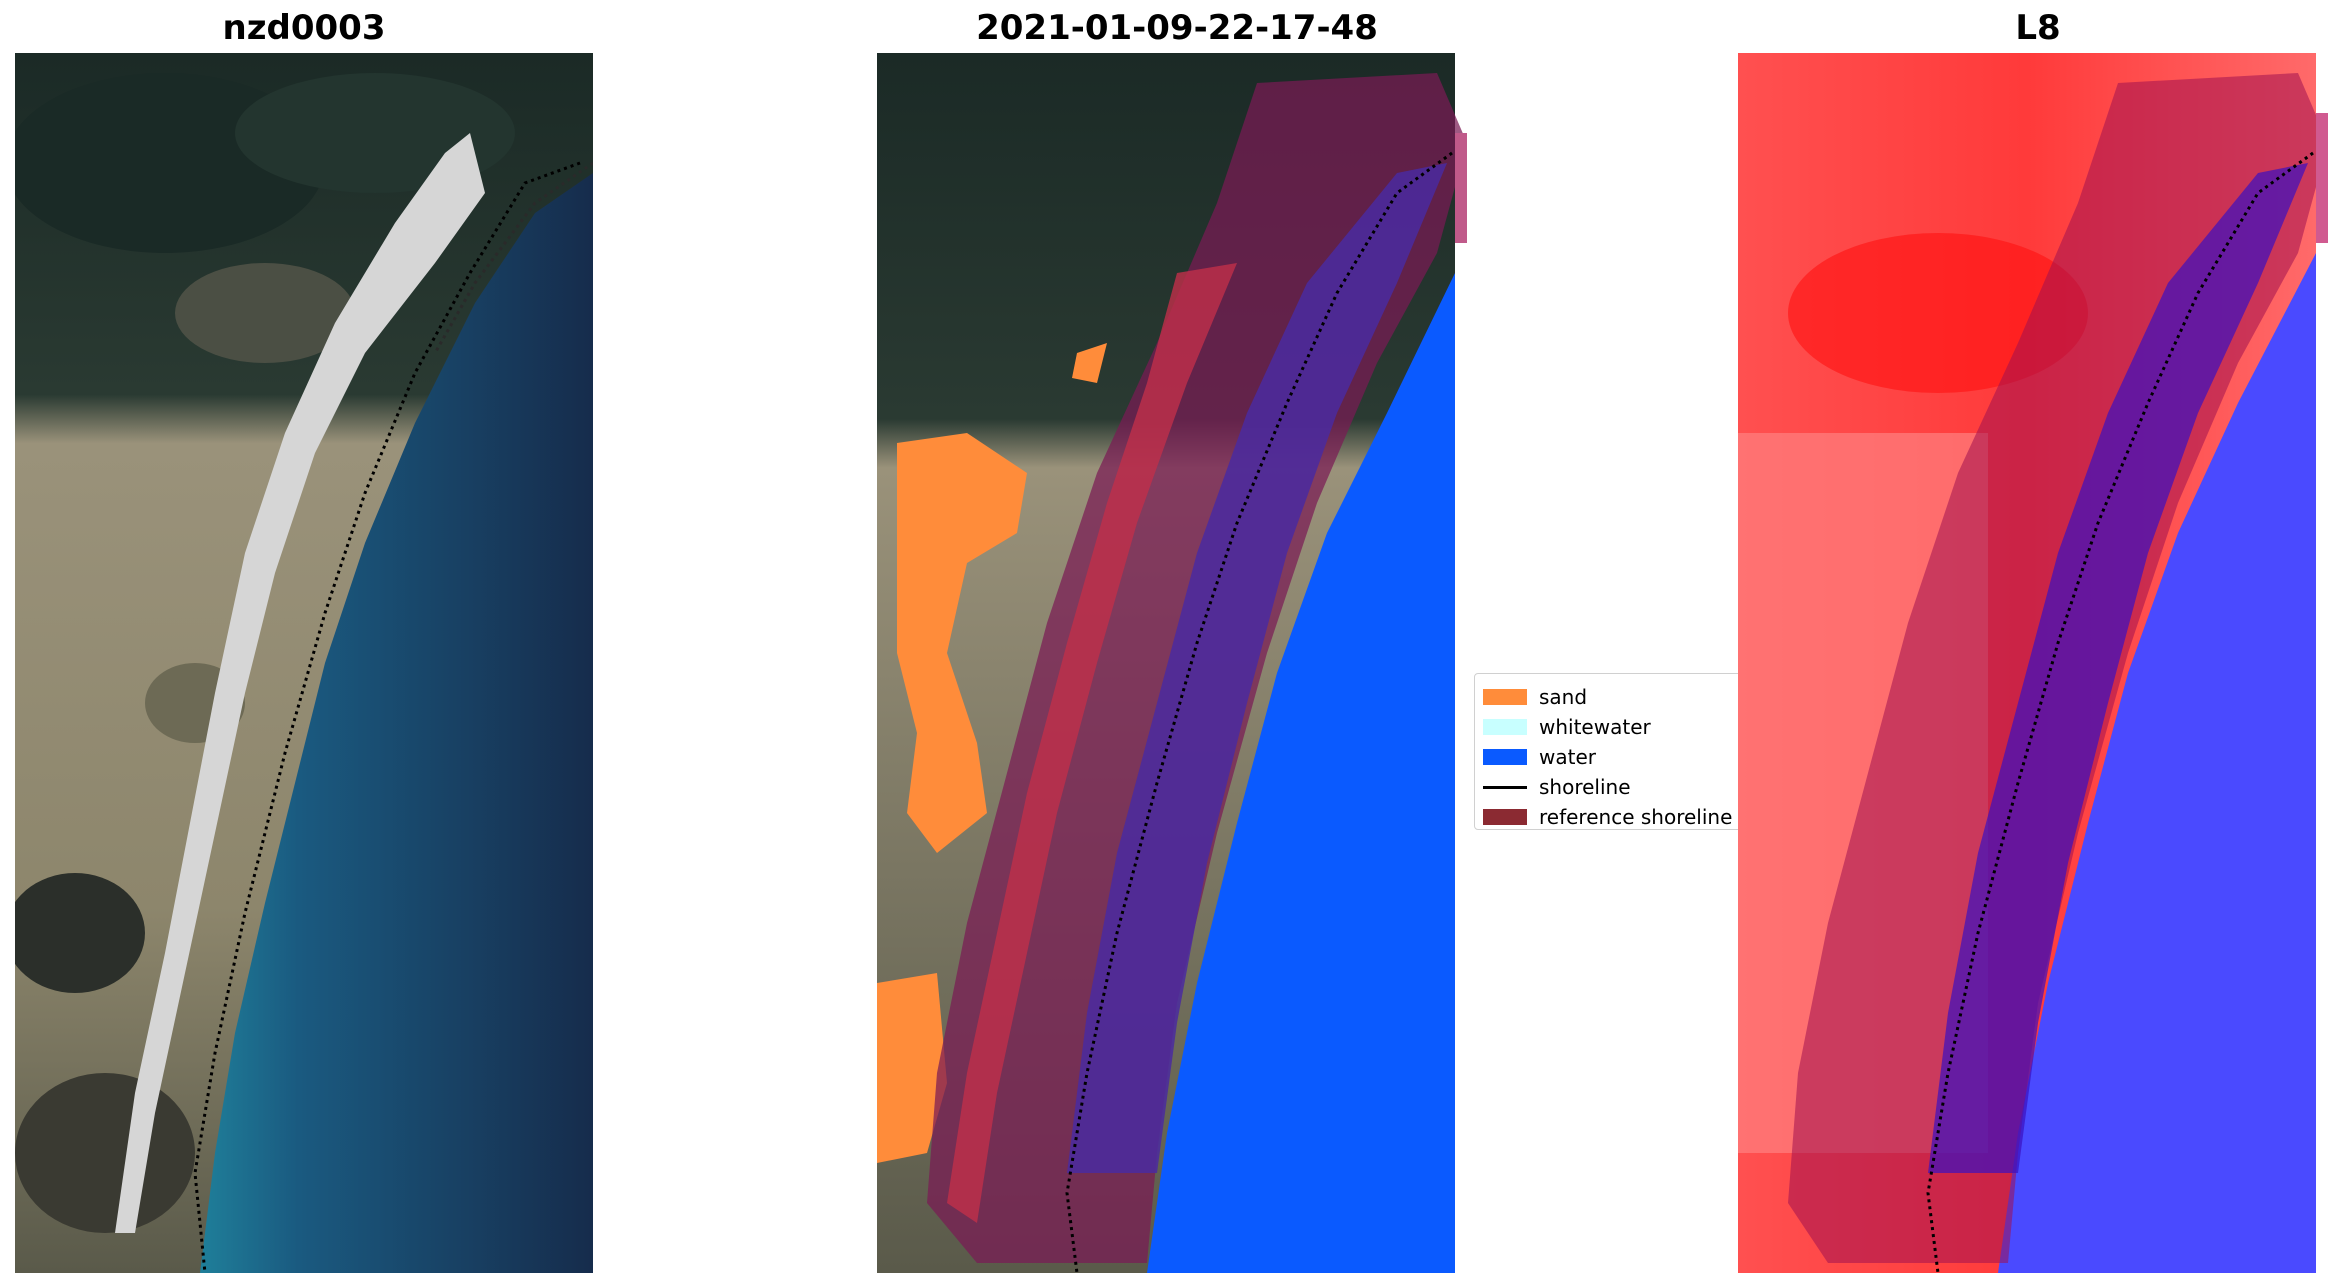  What do you see at coordinates (1259, 712) in the screenshot?
I see `classification-shoreline-path` at bounding box center [1259, 712].